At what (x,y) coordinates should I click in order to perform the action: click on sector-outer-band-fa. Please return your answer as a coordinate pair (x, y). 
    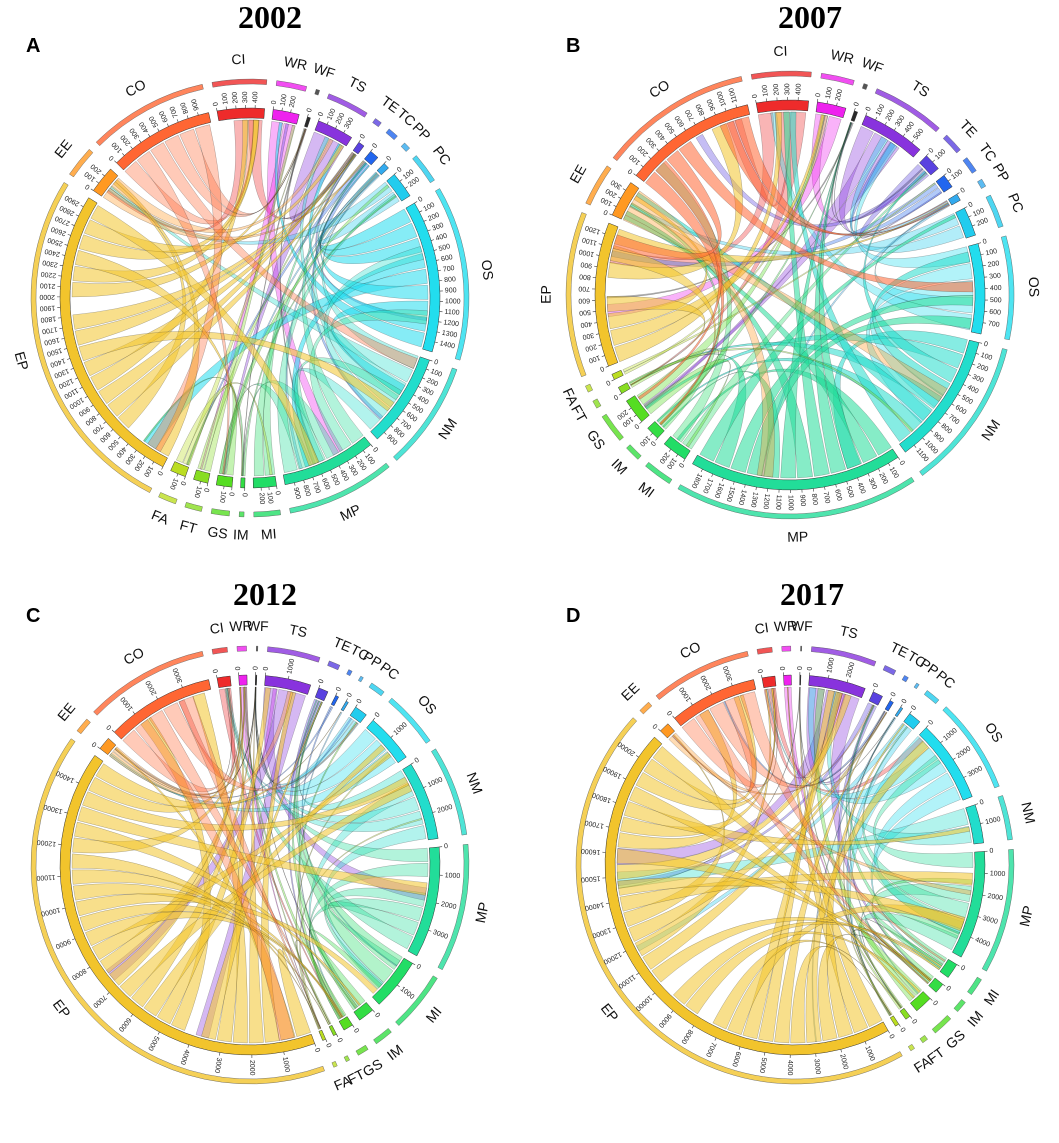
    Looking at the image, I should click on (911, 1047).